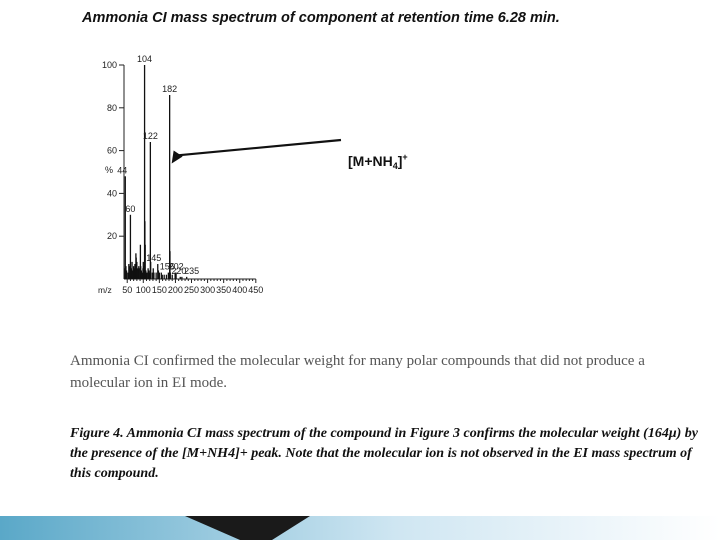 This screenshot has width=720, height=540. I want to click on y-tick-label: 80, so click(112, 108).